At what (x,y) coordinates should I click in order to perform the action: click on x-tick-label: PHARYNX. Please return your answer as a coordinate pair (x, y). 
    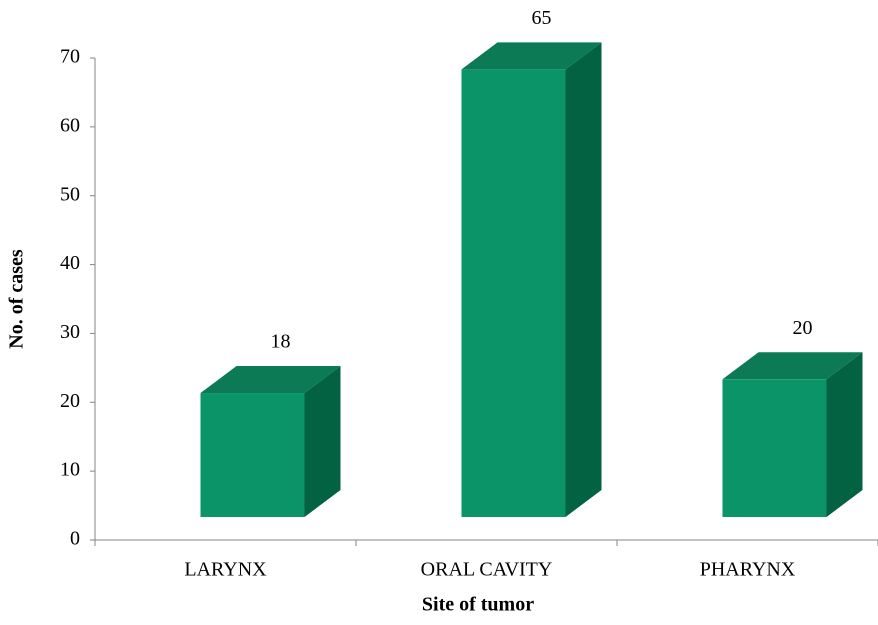
    Looking at the image, I should click on (748, 570).